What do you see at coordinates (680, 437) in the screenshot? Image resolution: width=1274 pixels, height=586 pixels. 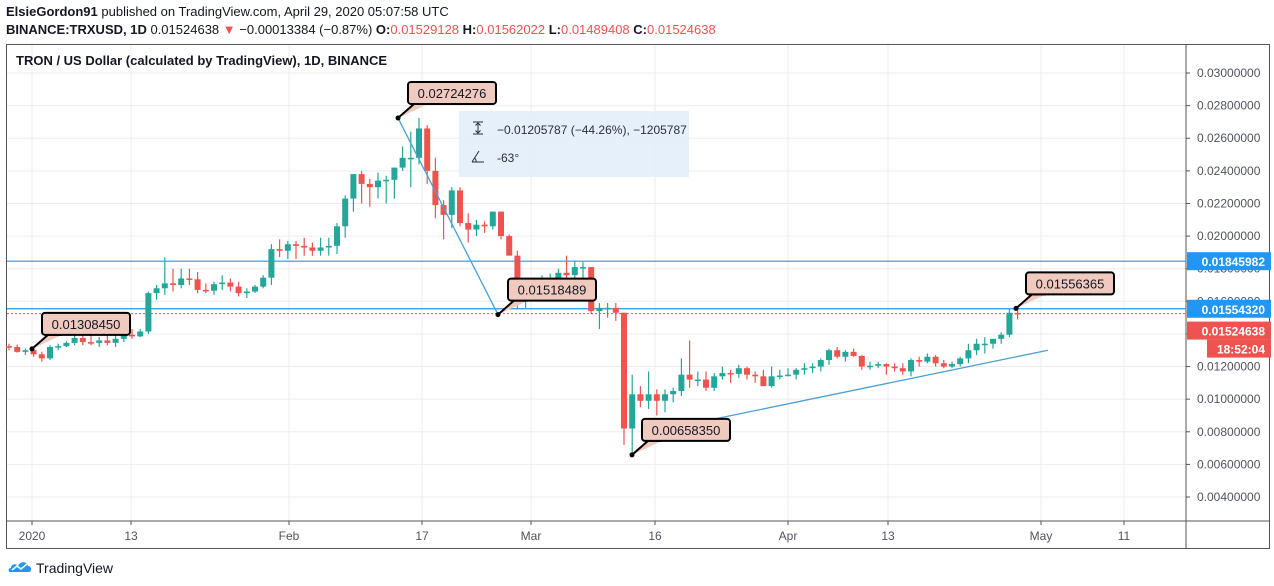 I see `price-callout: 0.00658350` at bounding box center [680, 437].